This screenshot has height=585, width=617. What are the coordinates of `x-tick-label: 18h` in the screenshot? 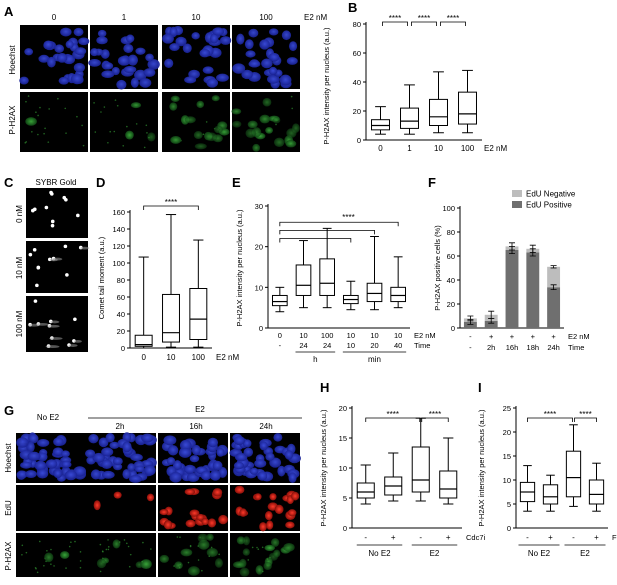 It's located at (533, 347).